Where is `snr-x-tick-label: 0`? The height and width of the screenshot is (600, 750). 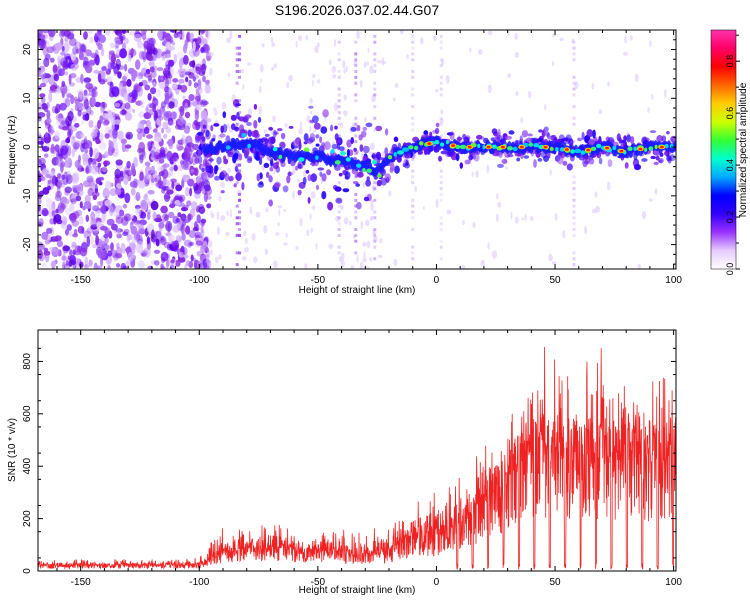
snr-x-tick-label: 0 is located at coordinates (437, 582).